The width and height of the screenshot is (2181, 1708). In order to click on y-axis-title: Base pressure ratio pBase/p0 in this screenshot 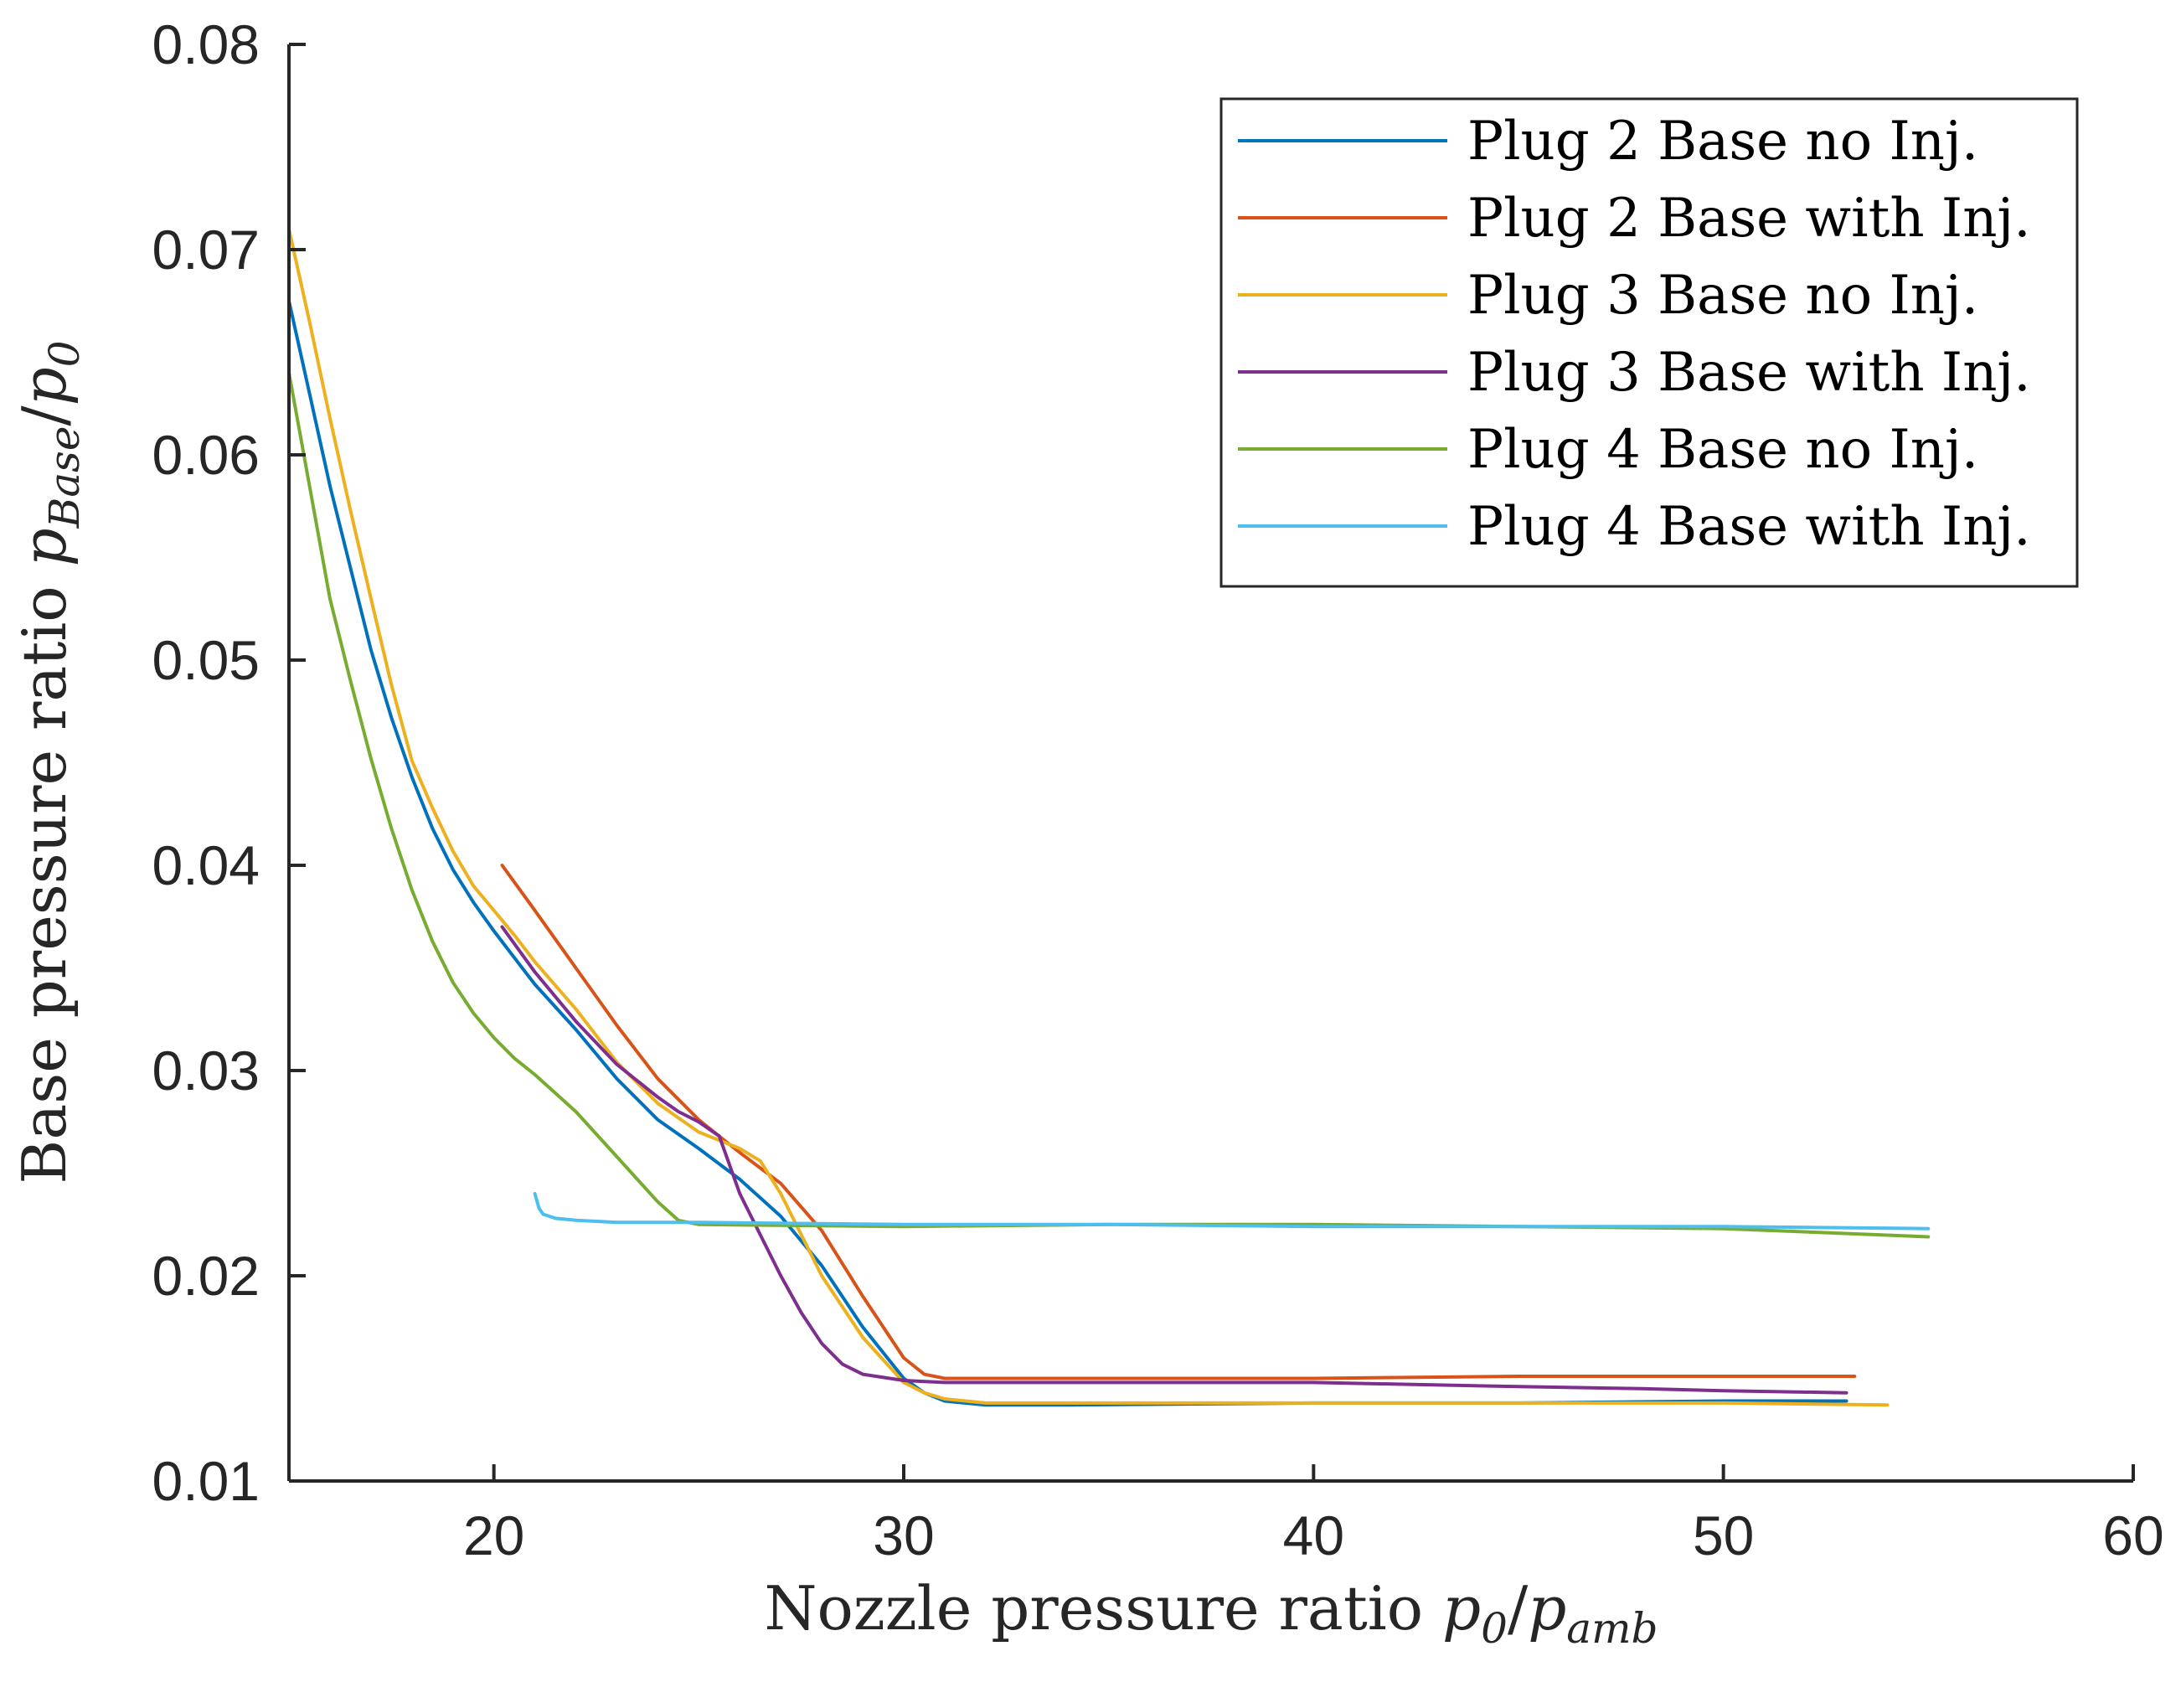, I will do `click(49, 762)`.